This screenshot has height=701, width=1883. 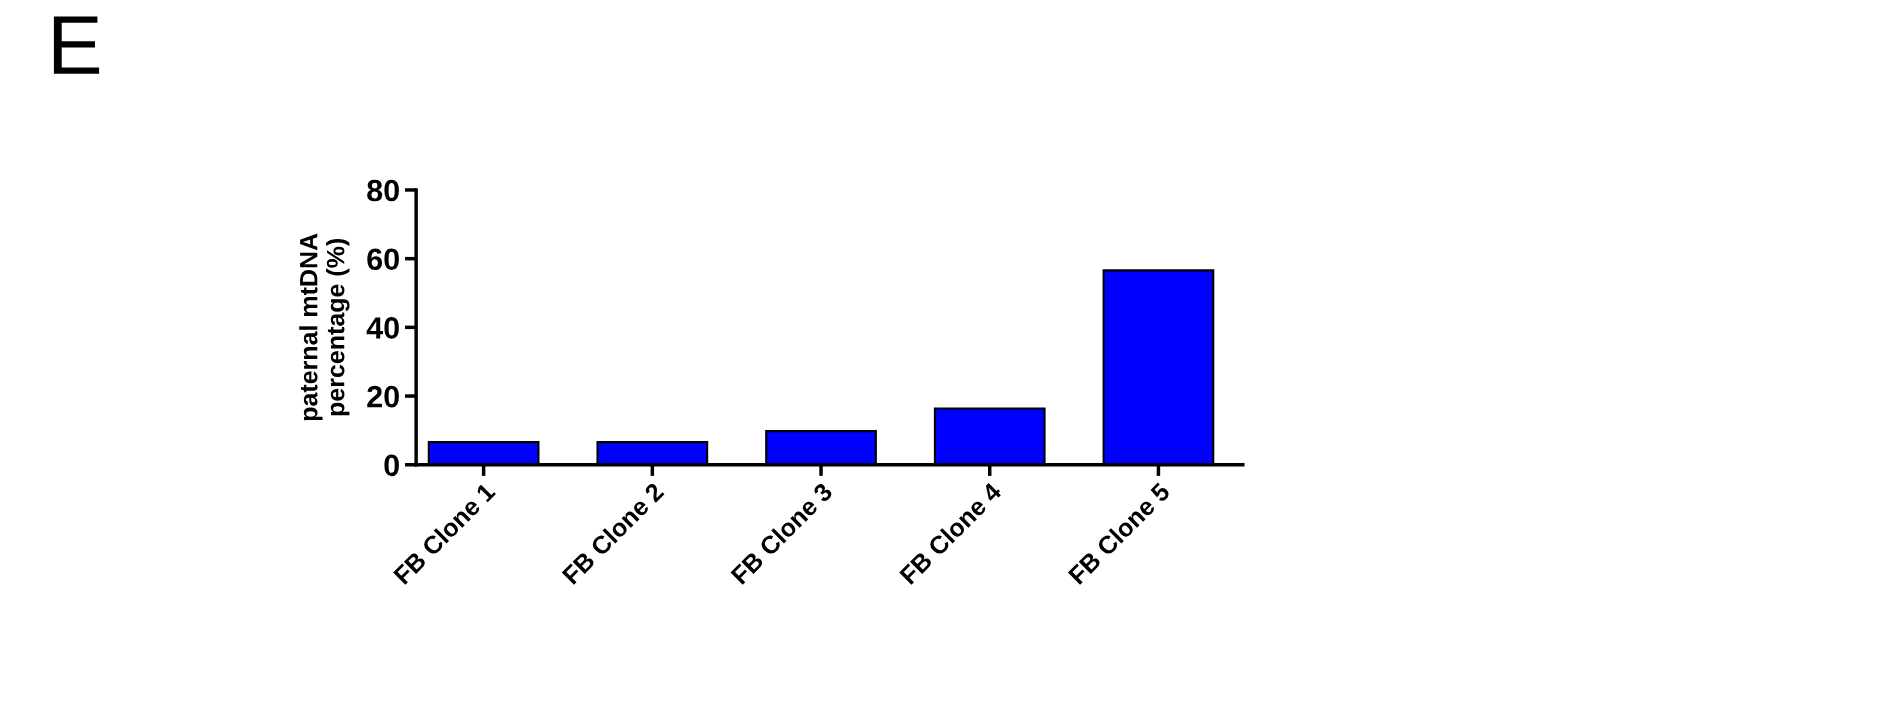 What do you see at coordinates (391, 465) in the screenshot?
I see `y-tick-label: 0` at bounding box center [391, 465].